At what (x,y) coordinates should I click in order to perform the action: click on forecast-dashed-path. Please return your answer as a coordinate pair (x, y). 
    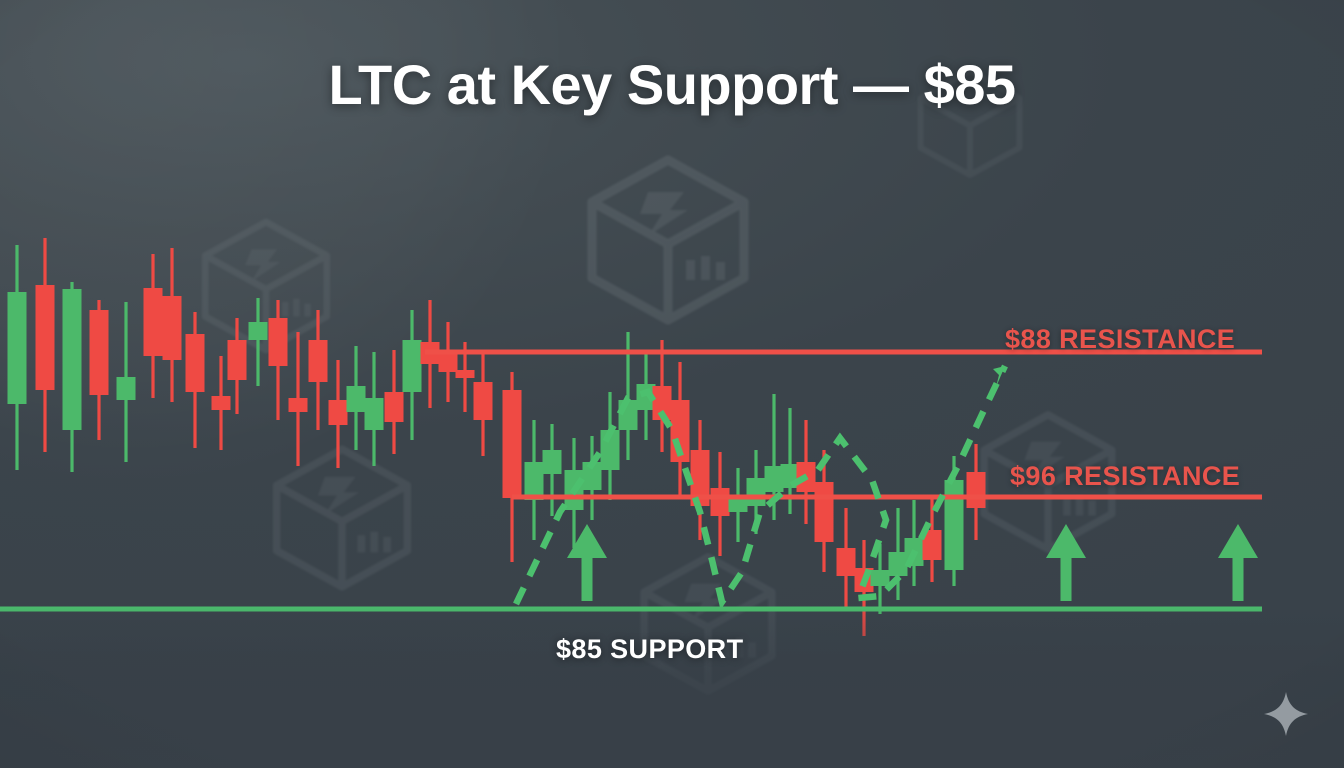
    Looking at the image, I should click on (760, 487).